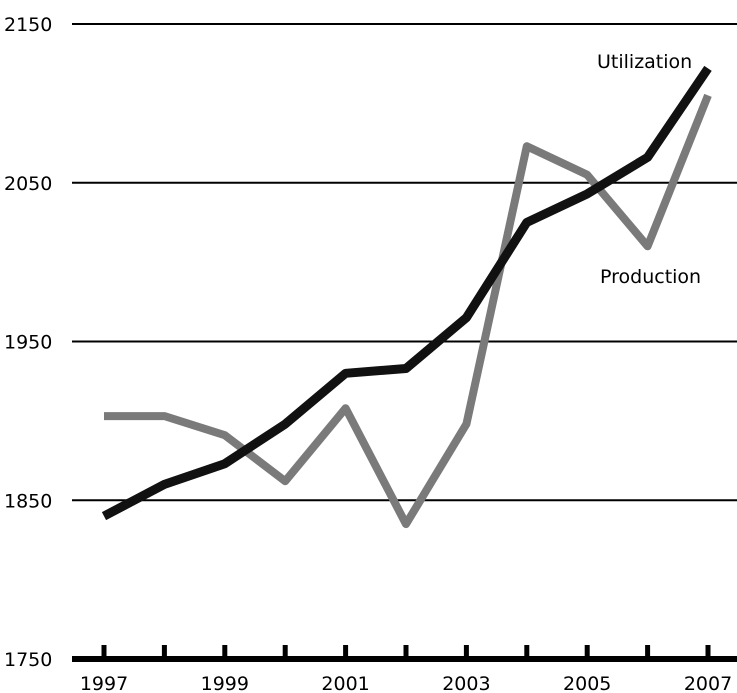 This screenshot has height=693, width=737. What do you see at coordinates (587, 683) in the screenshot?
I see `x-tick-label-2005: 2005` at bounding box center [587, 683].